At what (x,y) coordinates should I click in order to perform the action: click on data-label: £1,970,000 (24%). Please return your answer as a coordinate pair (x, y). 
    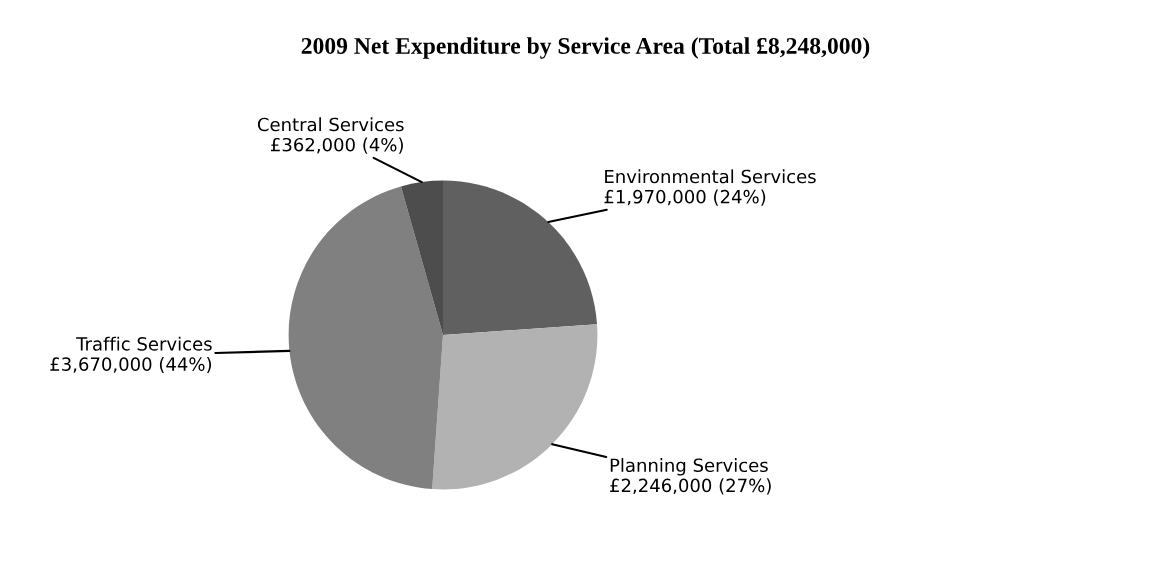
    Looking at the image, I should click on (685, 197).